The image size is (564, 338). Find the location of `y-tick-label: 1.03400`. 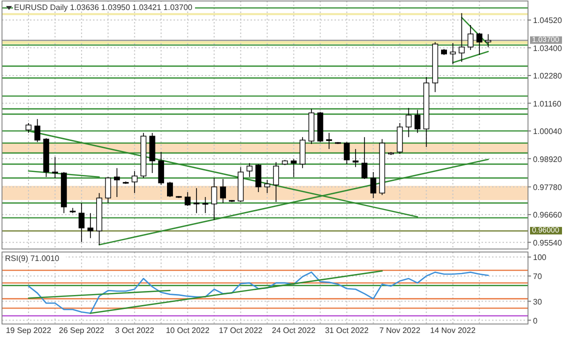

y-tick-label: 1.03400 is located at coordinates (547, 48).